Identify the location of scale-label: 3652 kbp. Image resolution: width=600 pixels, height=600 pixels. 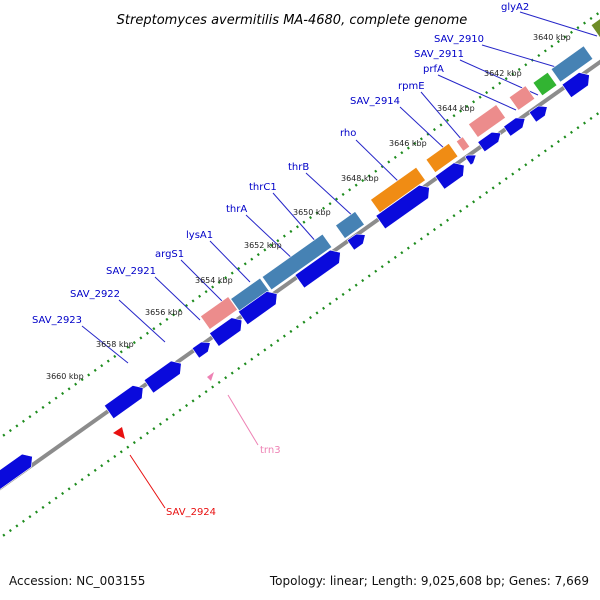
(263, 245).